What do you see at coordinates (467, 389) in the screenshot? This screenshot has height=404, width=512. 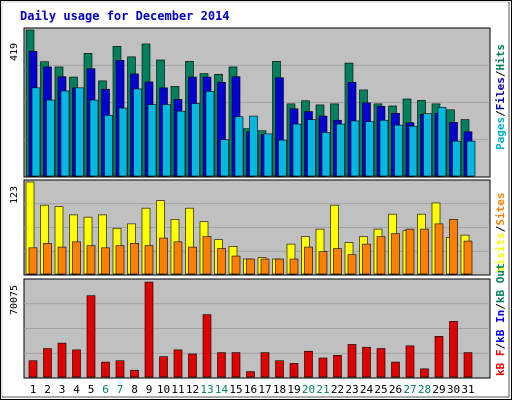 I see `x-tick-day-31: 31` at bounding box center [467, 389].